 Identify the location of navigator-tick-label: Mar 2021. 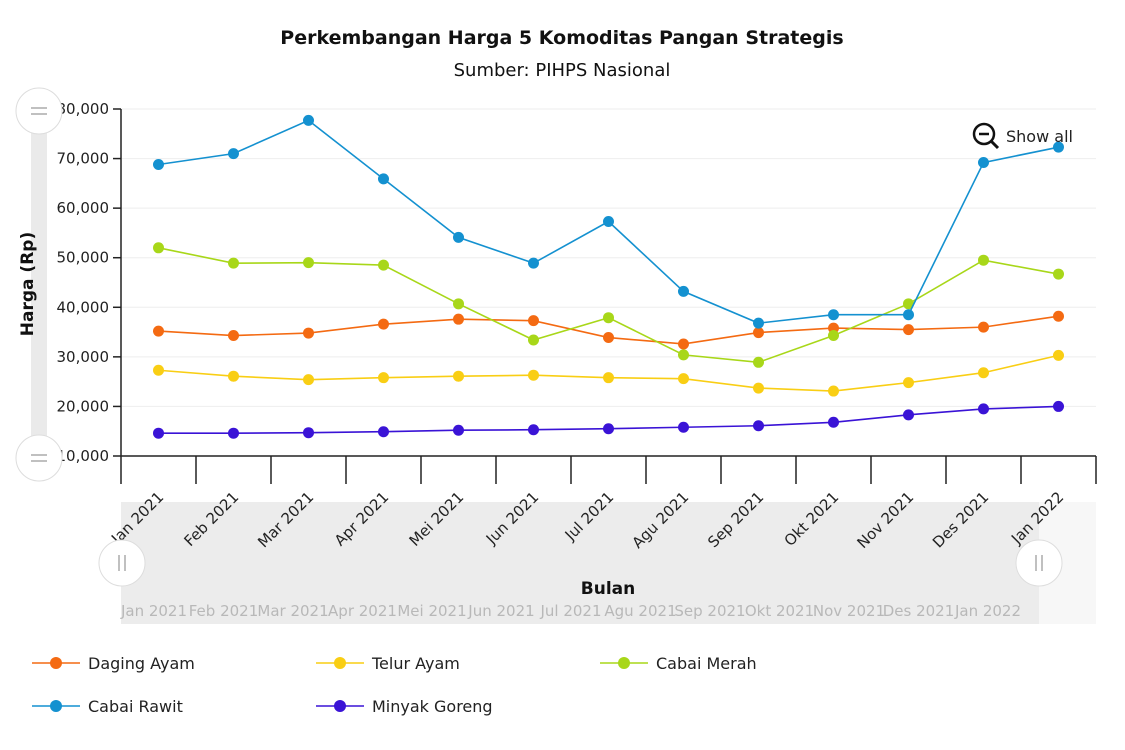
(292, 611).